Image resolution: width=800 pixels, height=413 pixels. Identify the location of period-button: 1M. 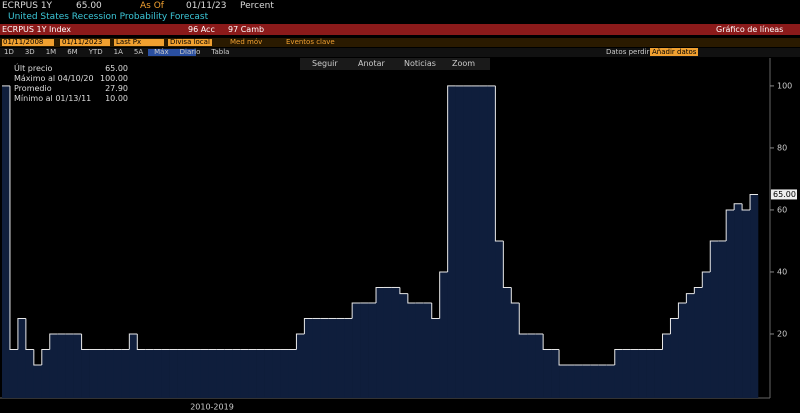
(51, 52).